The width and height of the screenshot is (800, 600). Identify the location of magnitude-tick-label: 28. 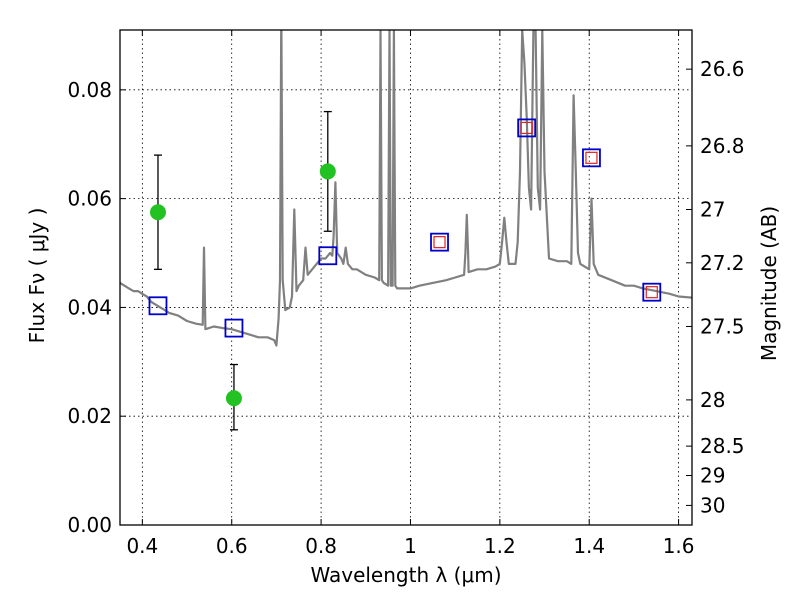
(712, 400).